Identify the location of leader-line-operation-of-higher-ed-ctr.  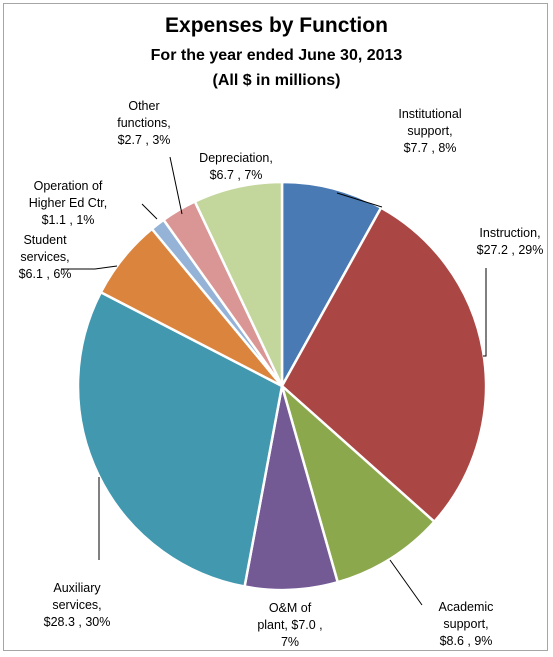
(149, 211).